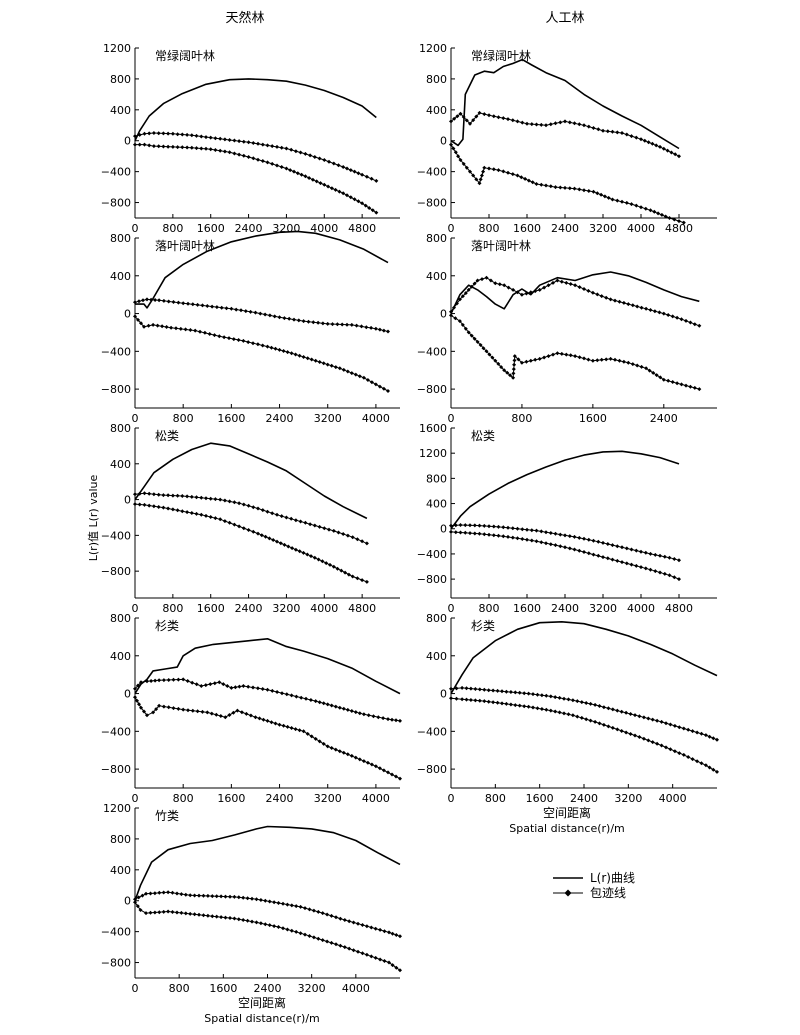 This screenshot has height=1035, width=800. What do you see at coordinates (172, 228) in the screenshot?
I see `x-tick-label: 800` at bounding box center [172, 228].